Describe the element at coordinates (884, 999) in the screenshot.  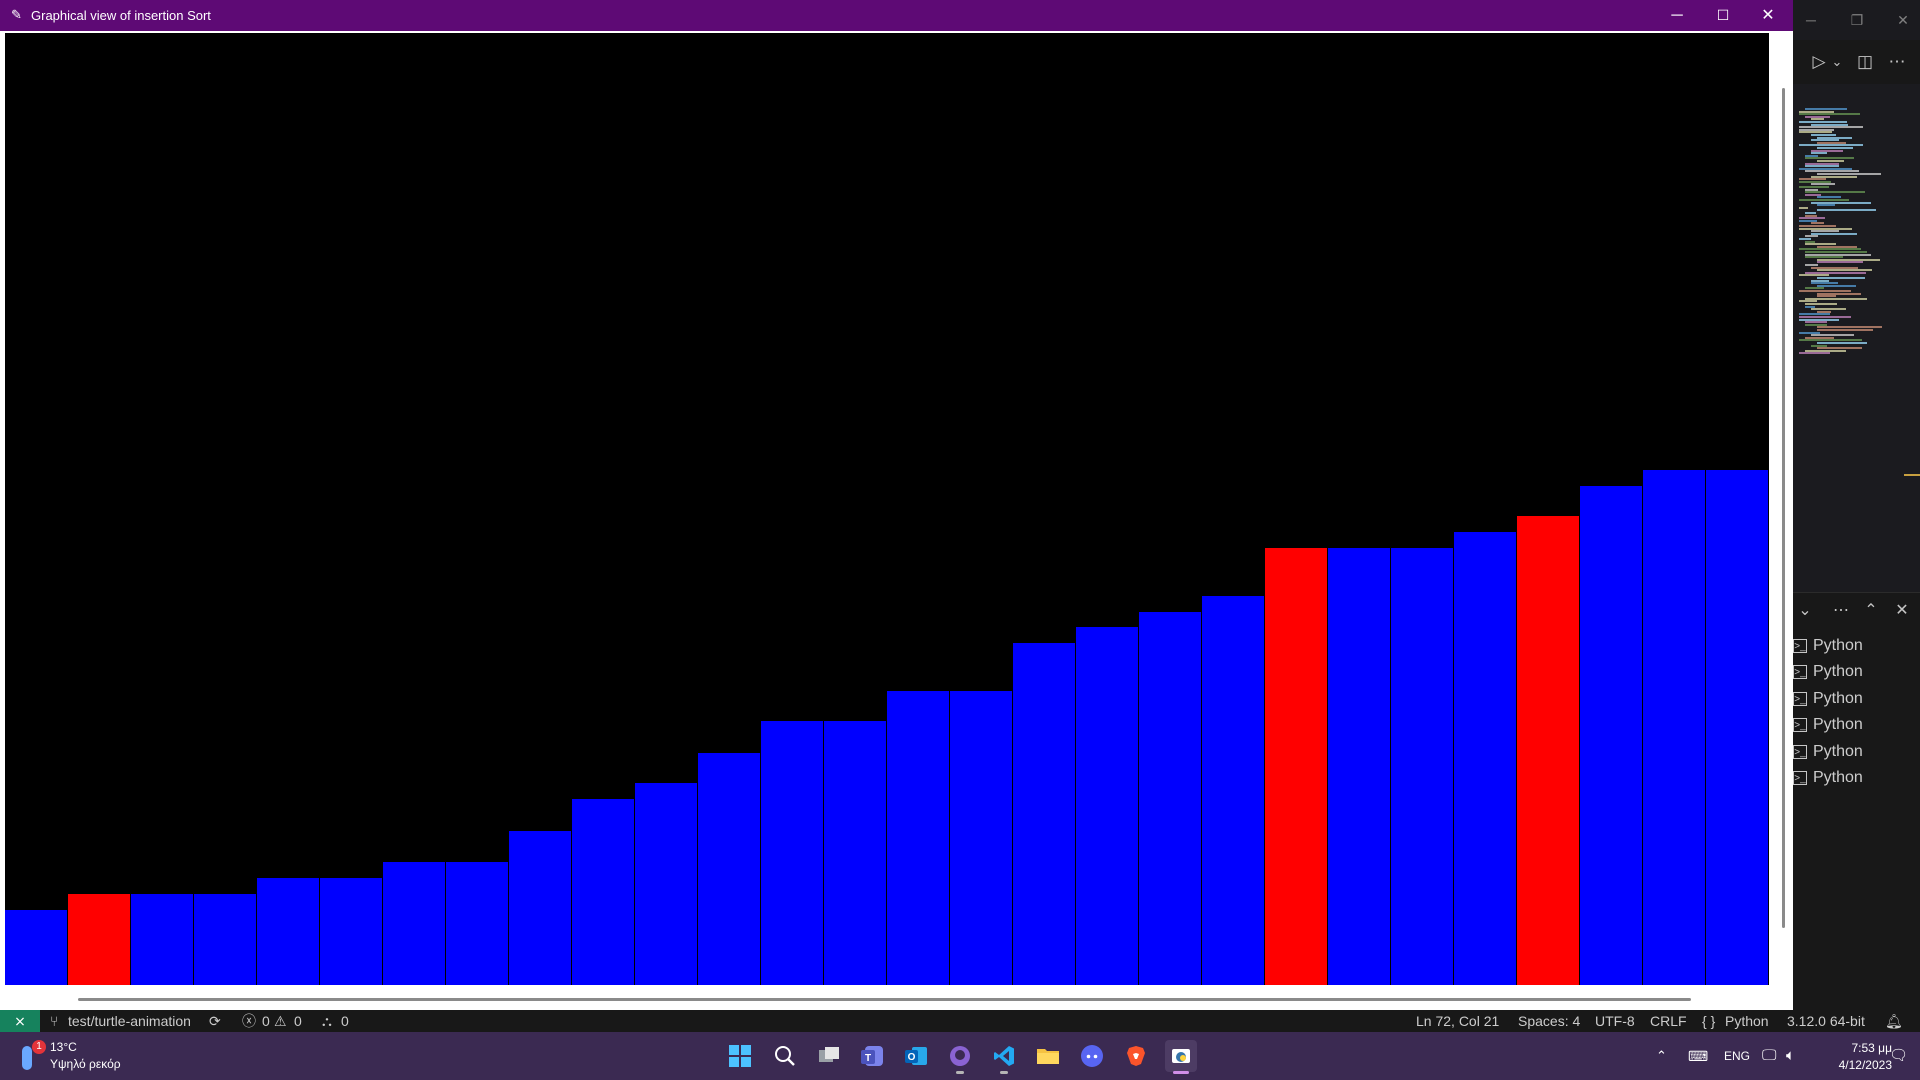
I see `horizontal-scroll-thumb` at that location.